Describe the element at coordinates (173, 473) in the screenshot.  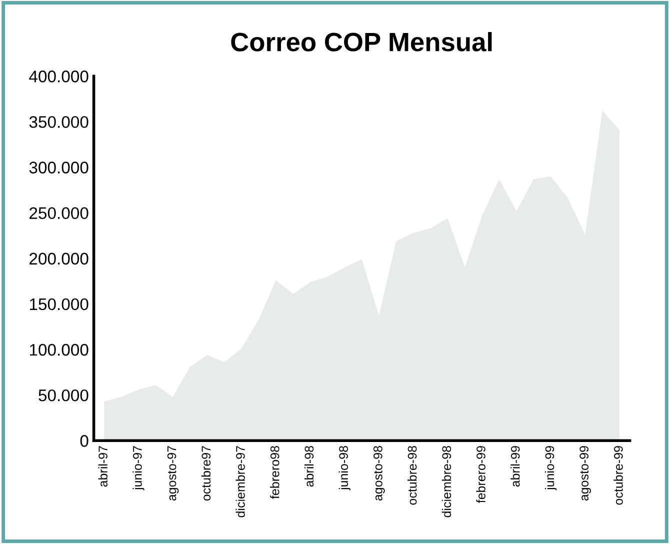
I see `x-tick-label: agosto-97` at that location.